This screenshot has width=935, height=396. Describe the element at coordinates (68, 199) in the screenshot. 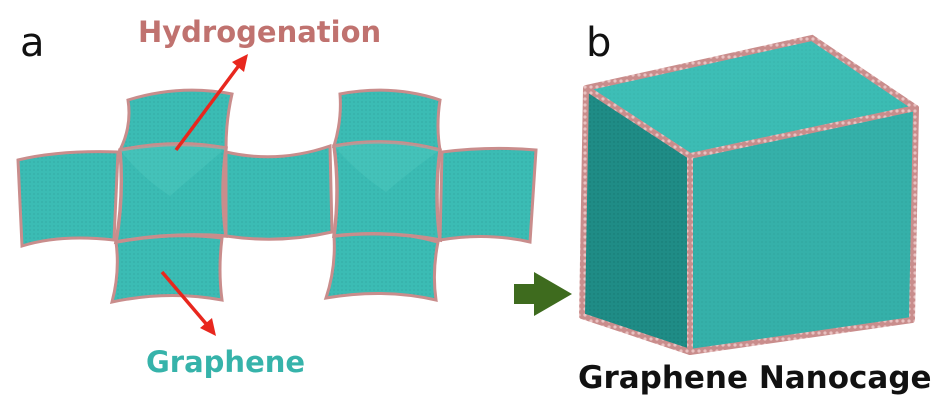

I see `left-wing-sheet` at that location.